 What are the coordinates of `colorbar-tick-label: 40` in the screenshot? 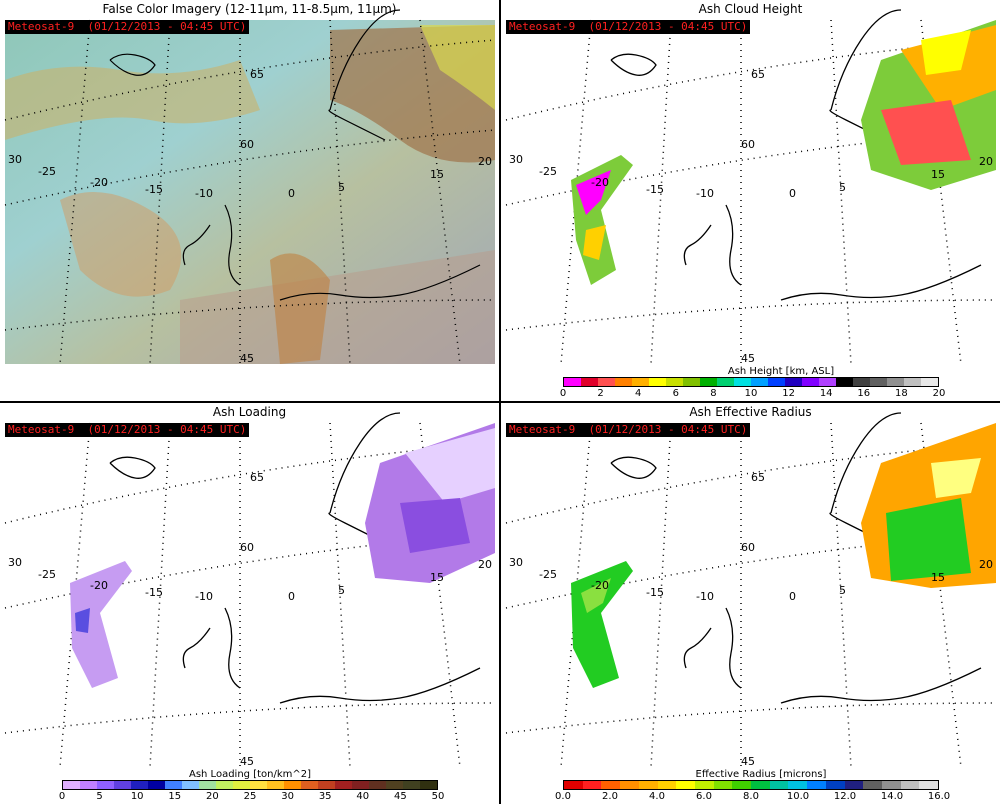 It's located at (363, 796).